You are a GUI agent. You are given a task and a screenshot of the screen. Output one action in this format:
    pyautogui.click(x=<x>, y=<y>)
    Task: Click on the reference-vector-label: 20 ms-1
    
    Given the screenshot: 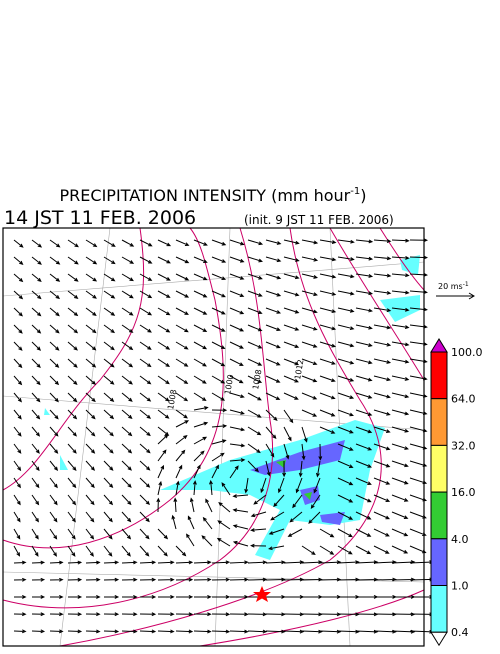 What is the action you would take?
    pyautogui.click(x=453, y=286)
    